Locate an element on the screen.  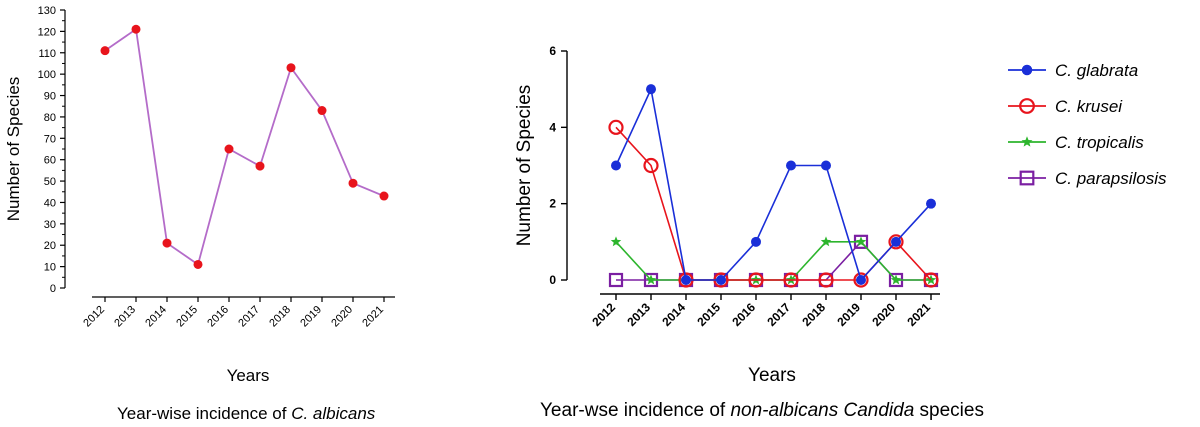
albicans-caption: Year-wise incidence of C. albicans is located at coordinates (246, 414).